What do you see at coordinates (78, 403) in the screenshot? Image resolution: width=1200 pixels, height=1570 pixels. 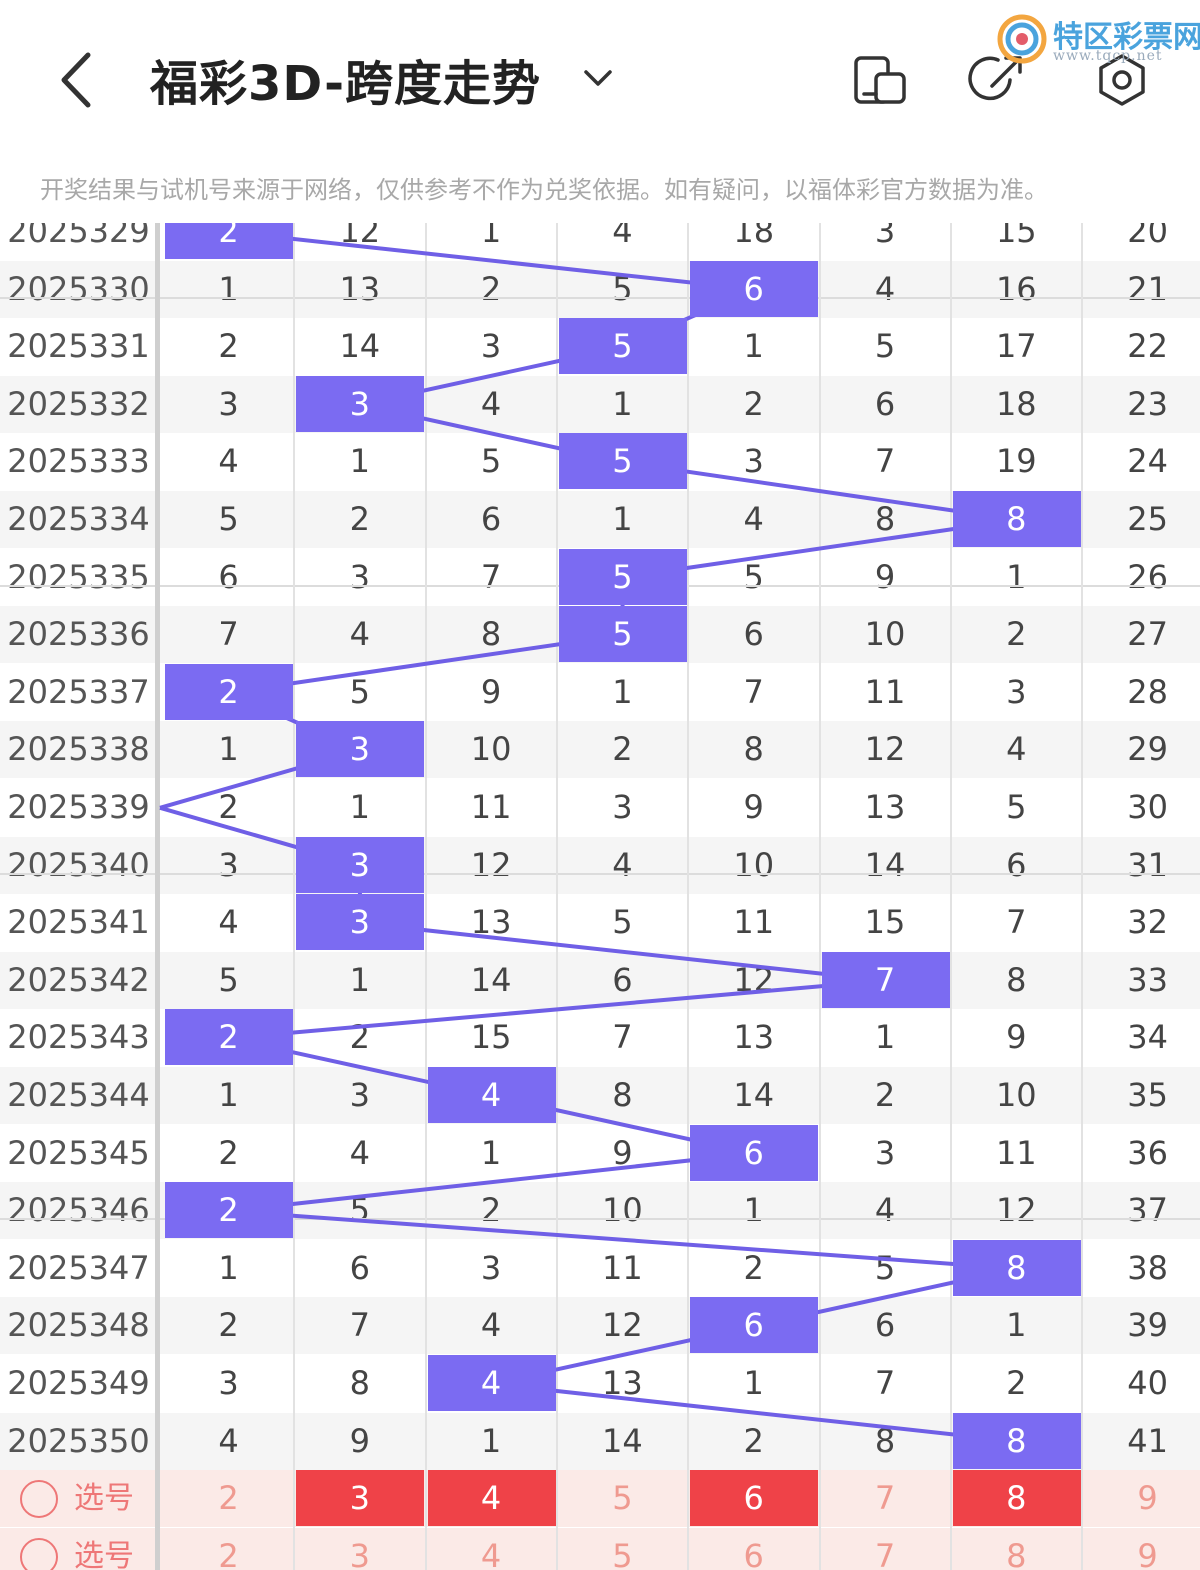 I see `issue-number: 2025332` at bounding box center [78, 403].